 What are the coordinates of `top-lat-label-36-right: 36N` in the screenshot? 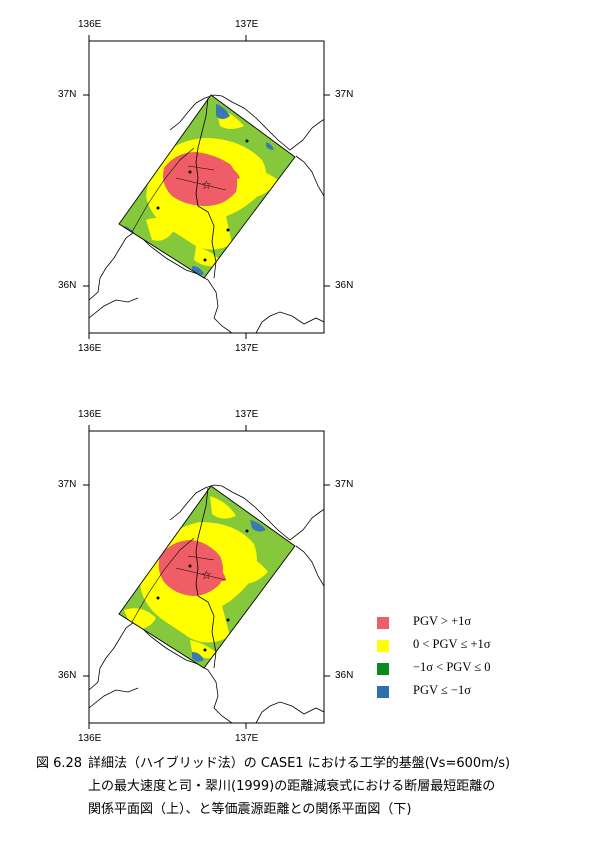 It's located at (344, 285).